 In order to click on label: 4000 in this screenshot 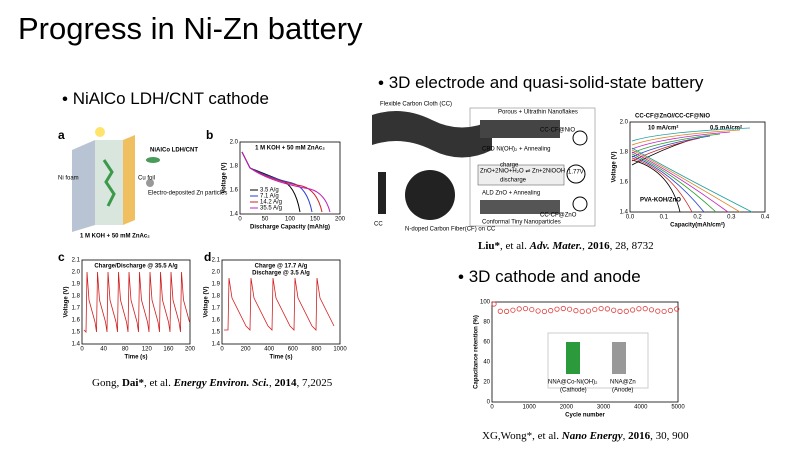, I will do `click(641, 408)`.